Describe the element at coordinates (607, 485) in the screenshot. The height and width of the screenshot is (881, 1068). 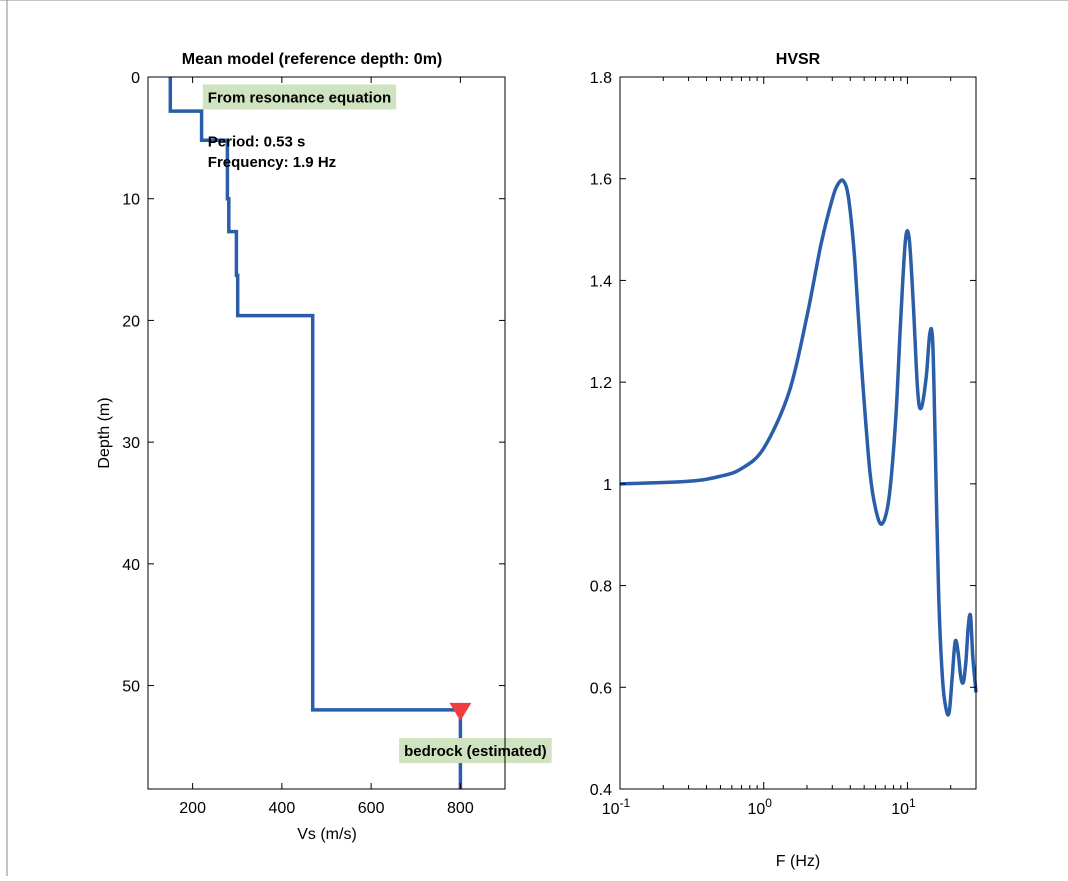
I see `y-tick-label: 1` at that location.